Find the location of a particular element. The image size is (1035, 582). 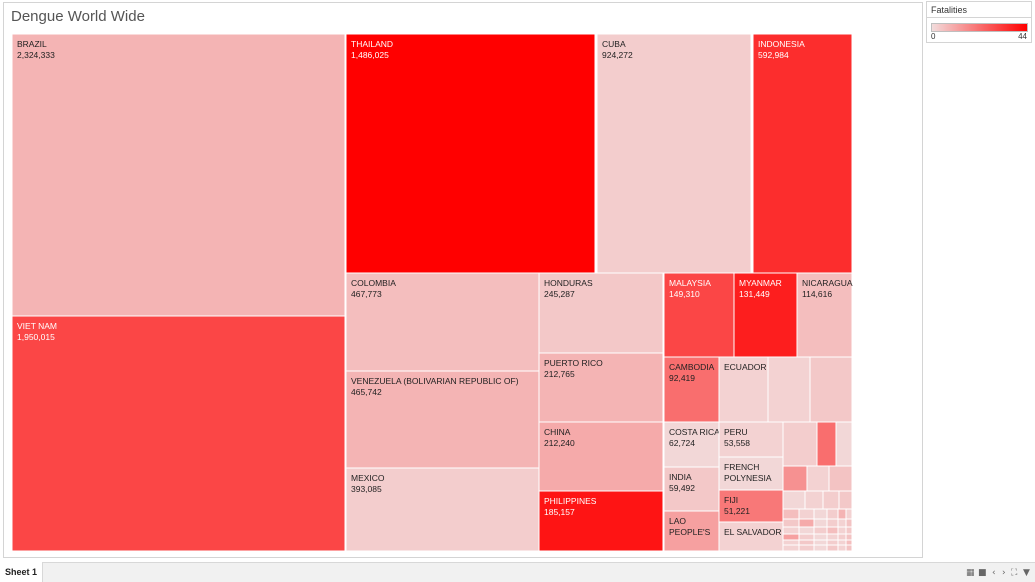

cell-country-label: LAO is located at coordinates (677, 521).